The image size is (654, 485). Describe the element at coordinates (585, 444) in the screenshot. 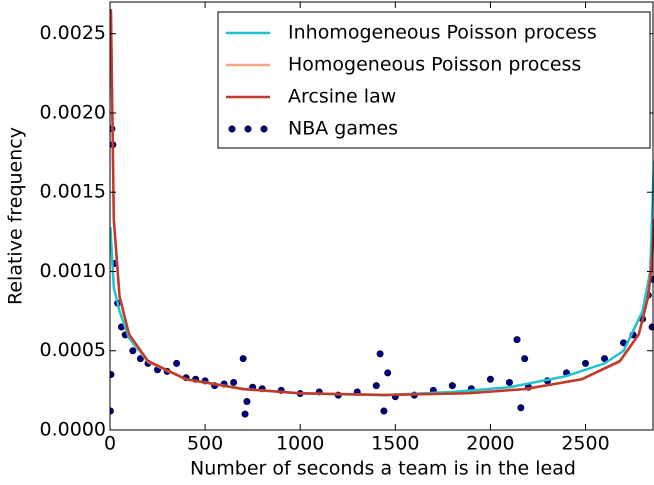

I see `x-tick-label: 2500` at that location.